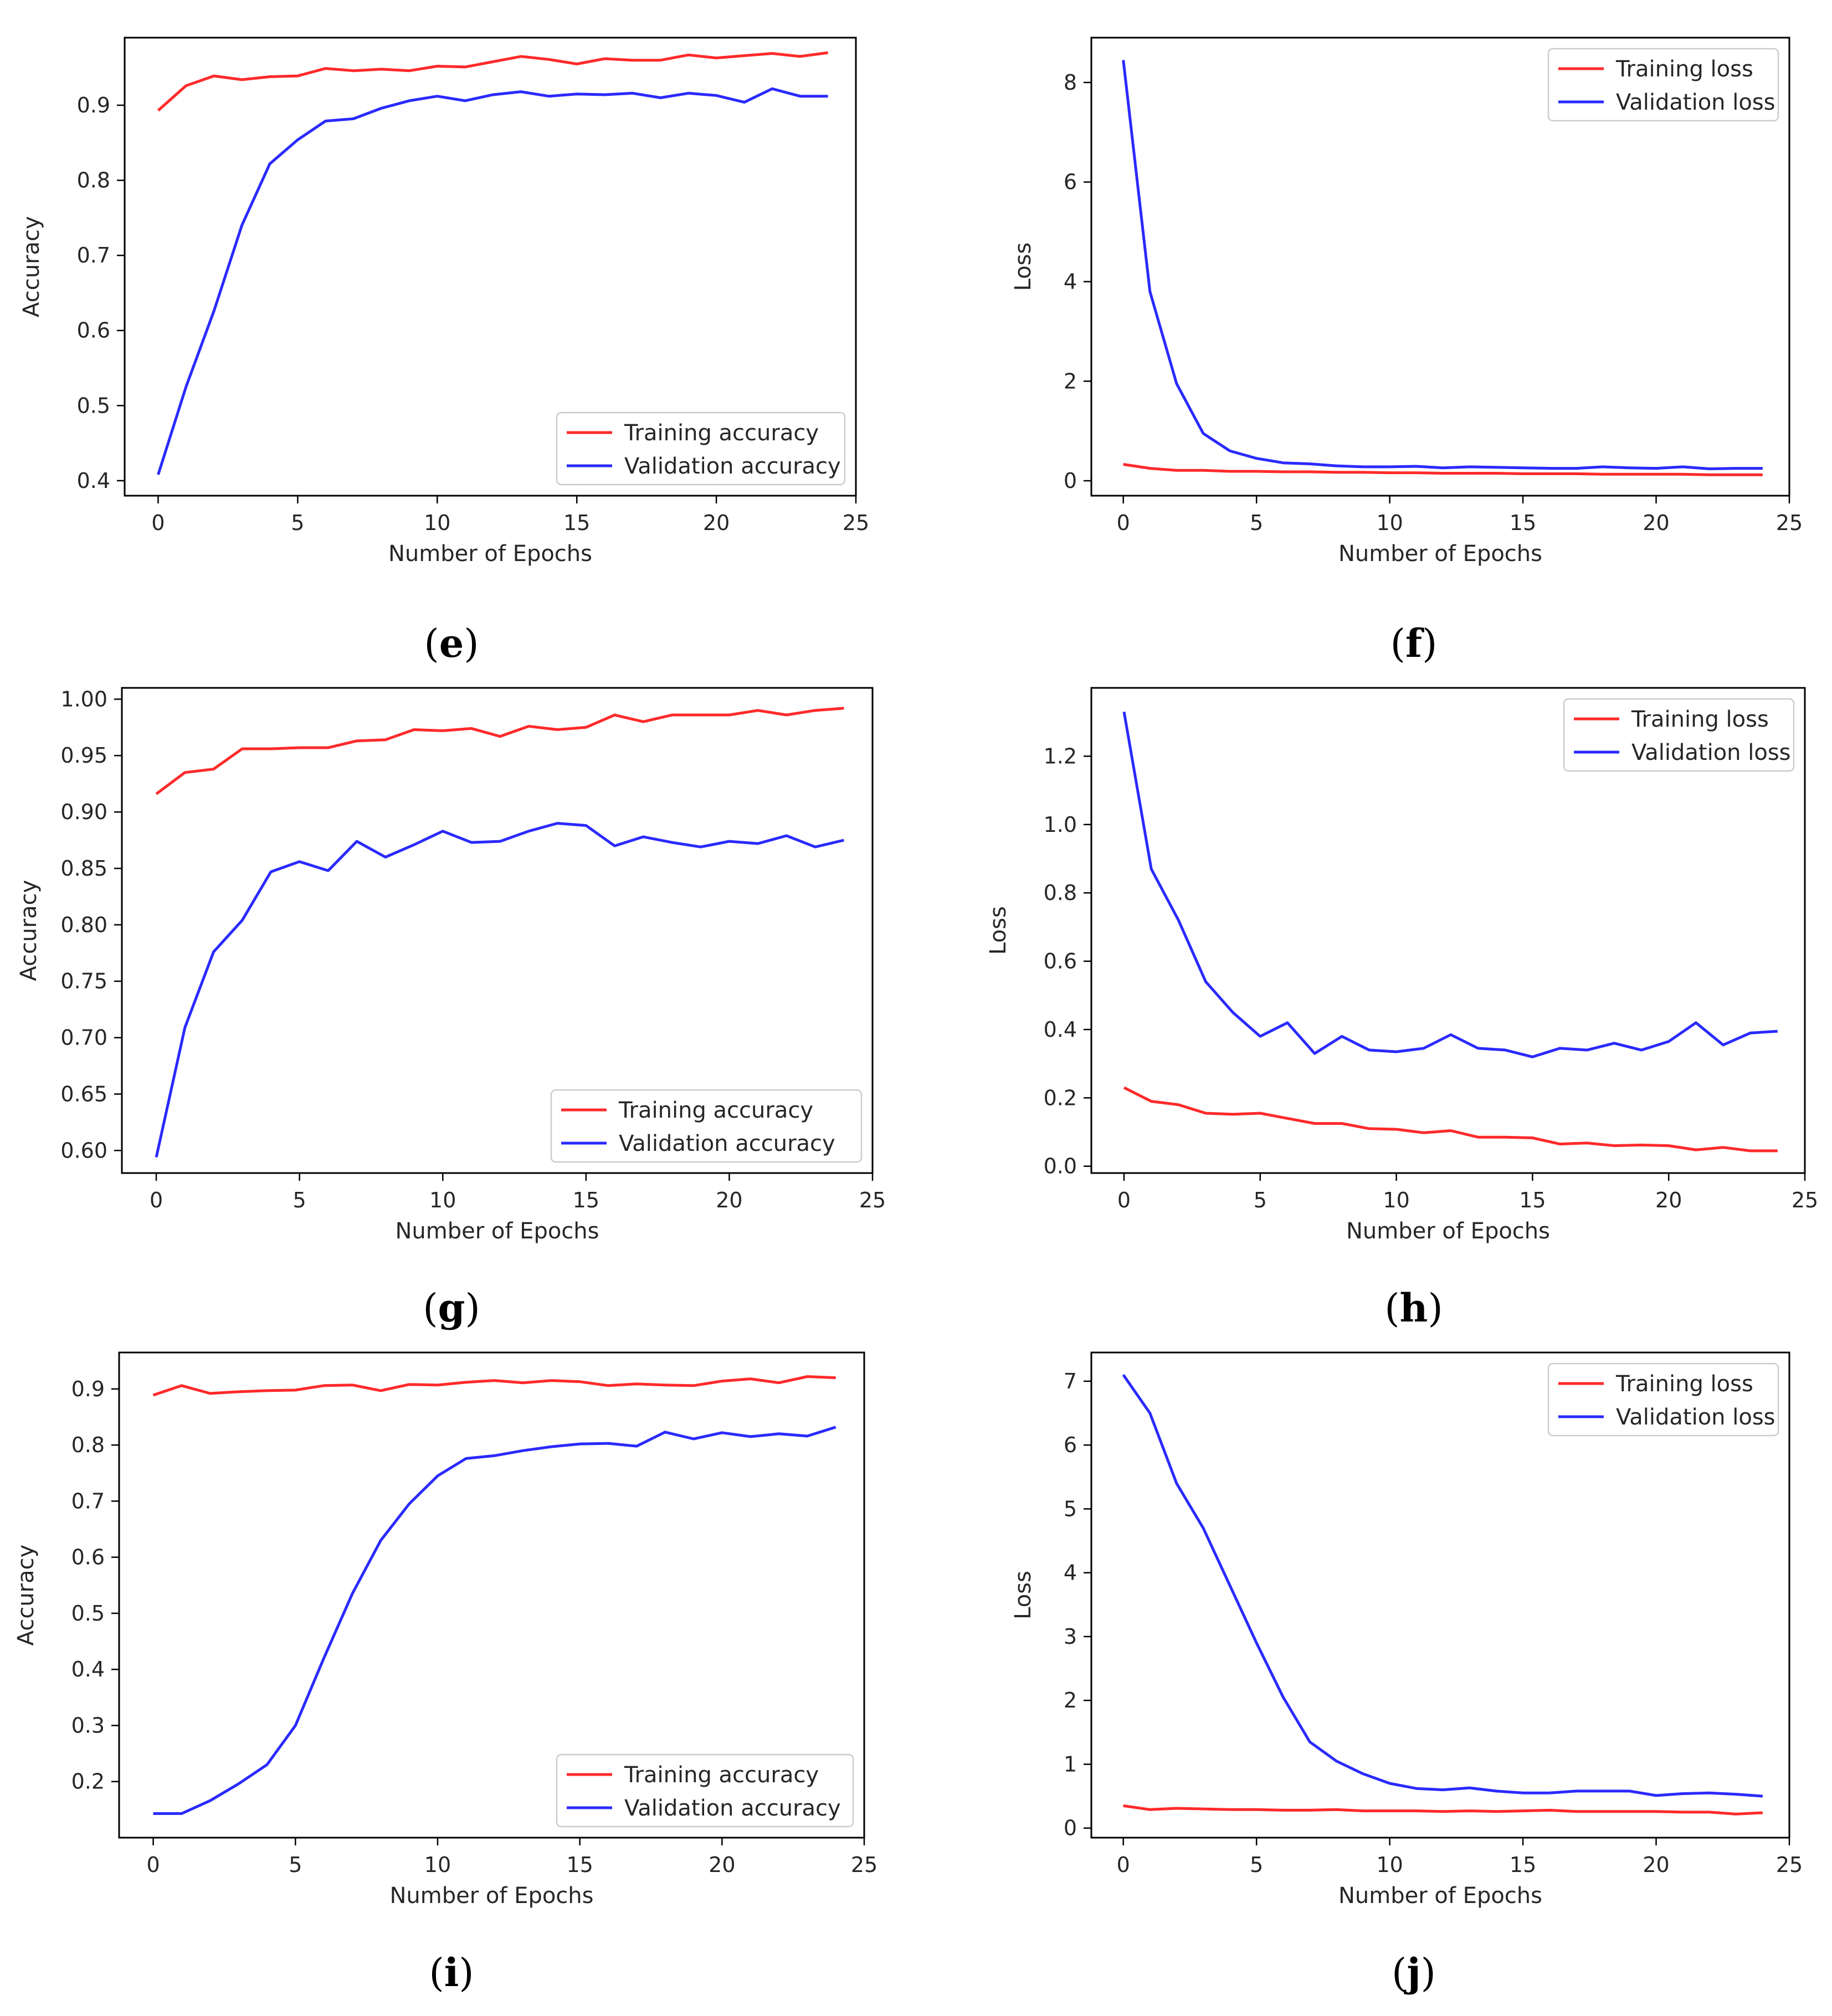 The image size is (1832, 2016). I want to click on y-tick-label: 0.85, so click(83, 868).